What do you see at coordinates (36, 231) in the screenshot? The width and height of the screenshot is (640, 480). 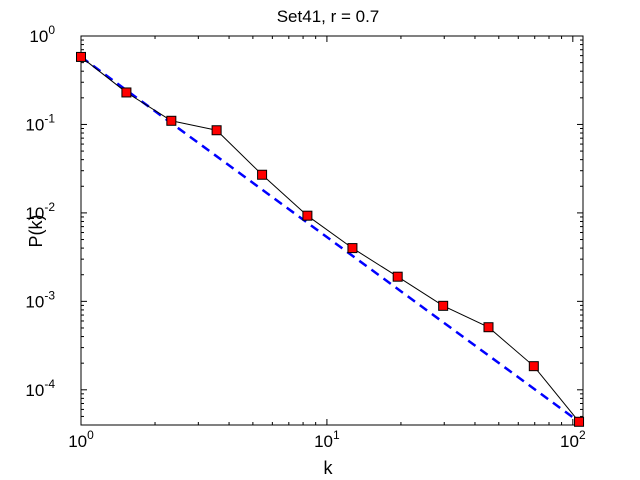 I see `y-axis-label: P(k)` at bounding box center [36, 231].